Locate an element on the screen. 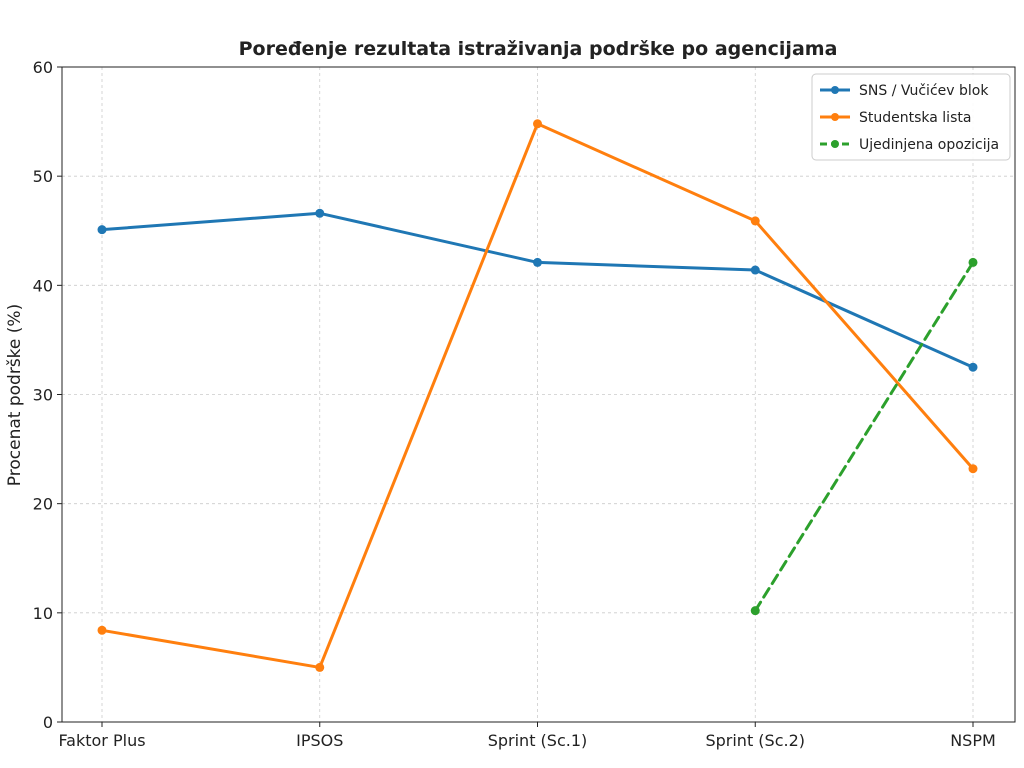 The height and width of the screenshot is (768, 1024). legend-box is located at coordinates (911, 117).